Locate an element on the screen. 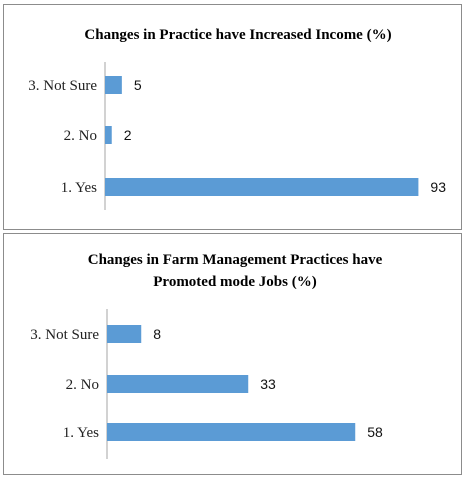 This screenshot has height=480, width=466. chart-title-line-2: Promoted mode Jobs (%) is located at coordinates (234, 282).